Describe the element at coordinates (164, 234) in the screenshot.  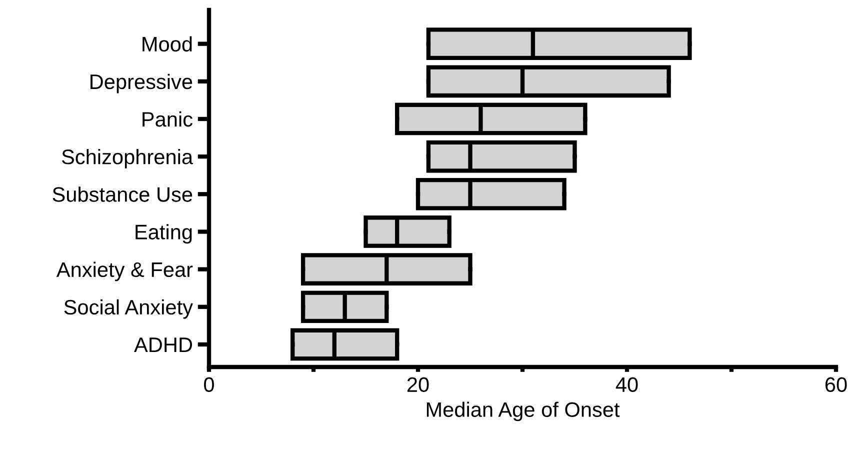
I see `y-tick-label: Eating` at that location.